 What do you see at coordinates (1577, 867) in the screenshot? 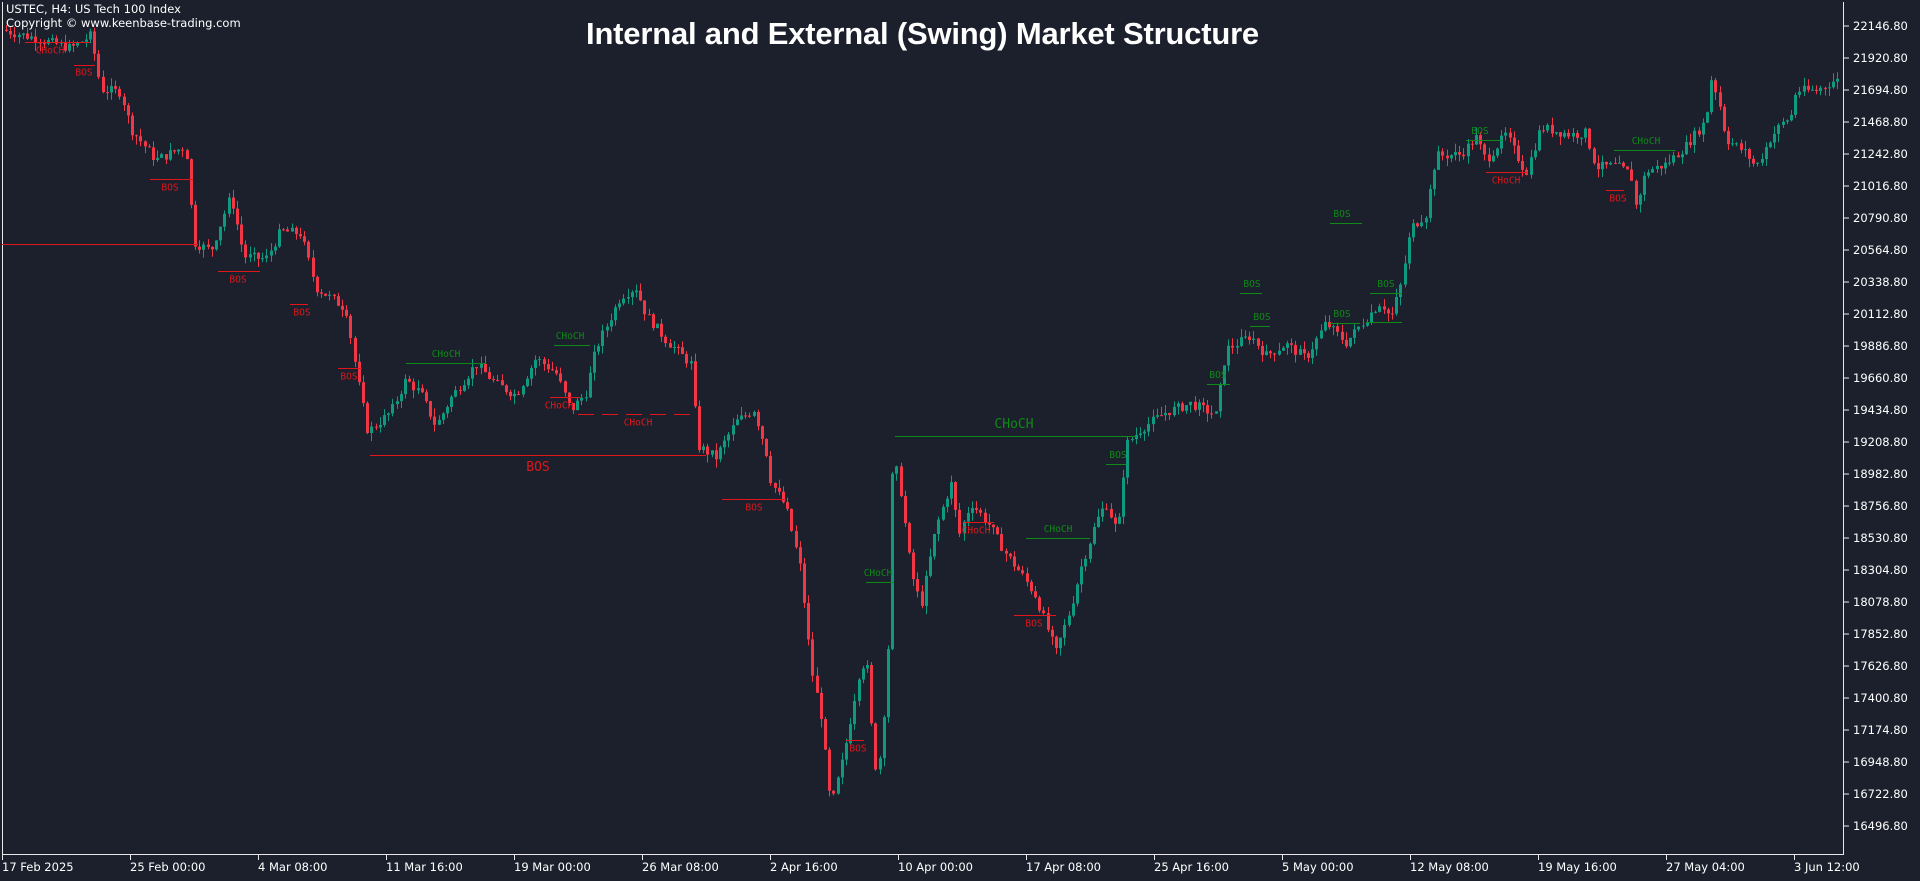
I see `time-tick-label: 19 May 16:00` at bounding box center [1577, 867].